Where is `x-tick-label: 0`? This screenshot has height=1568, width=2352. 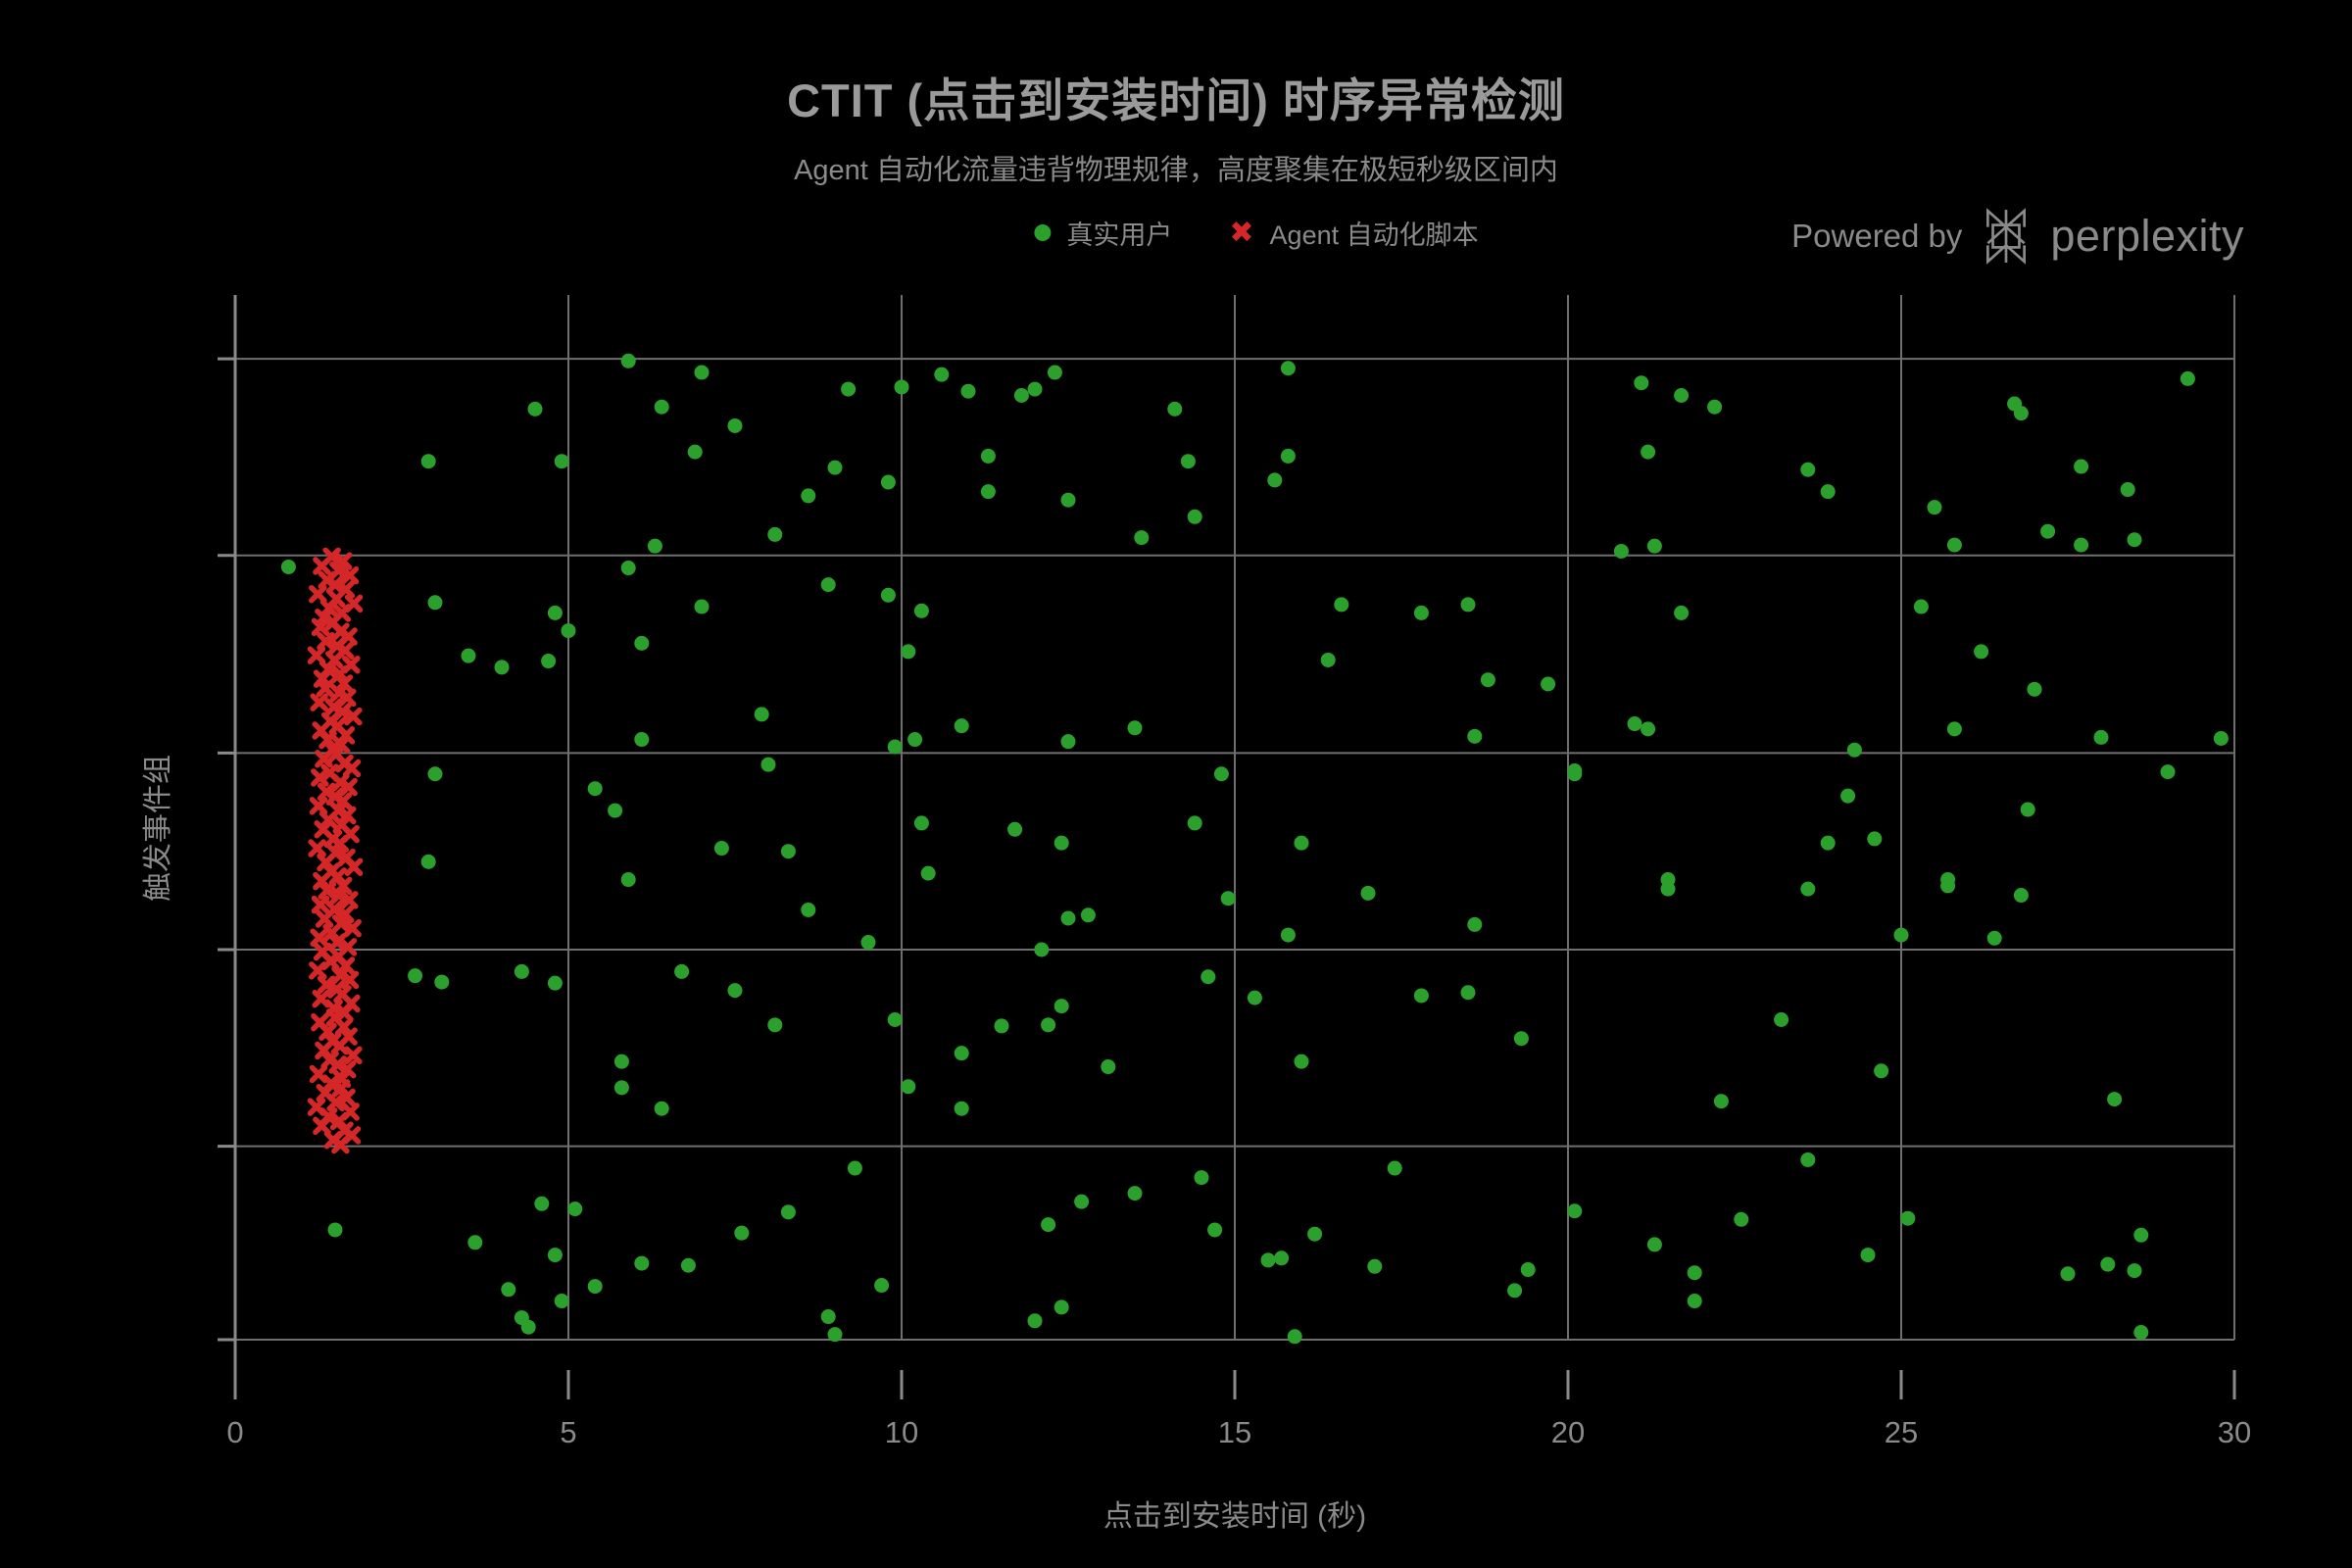
x-tick-label: 0 is located at coordinates (234, 1432).